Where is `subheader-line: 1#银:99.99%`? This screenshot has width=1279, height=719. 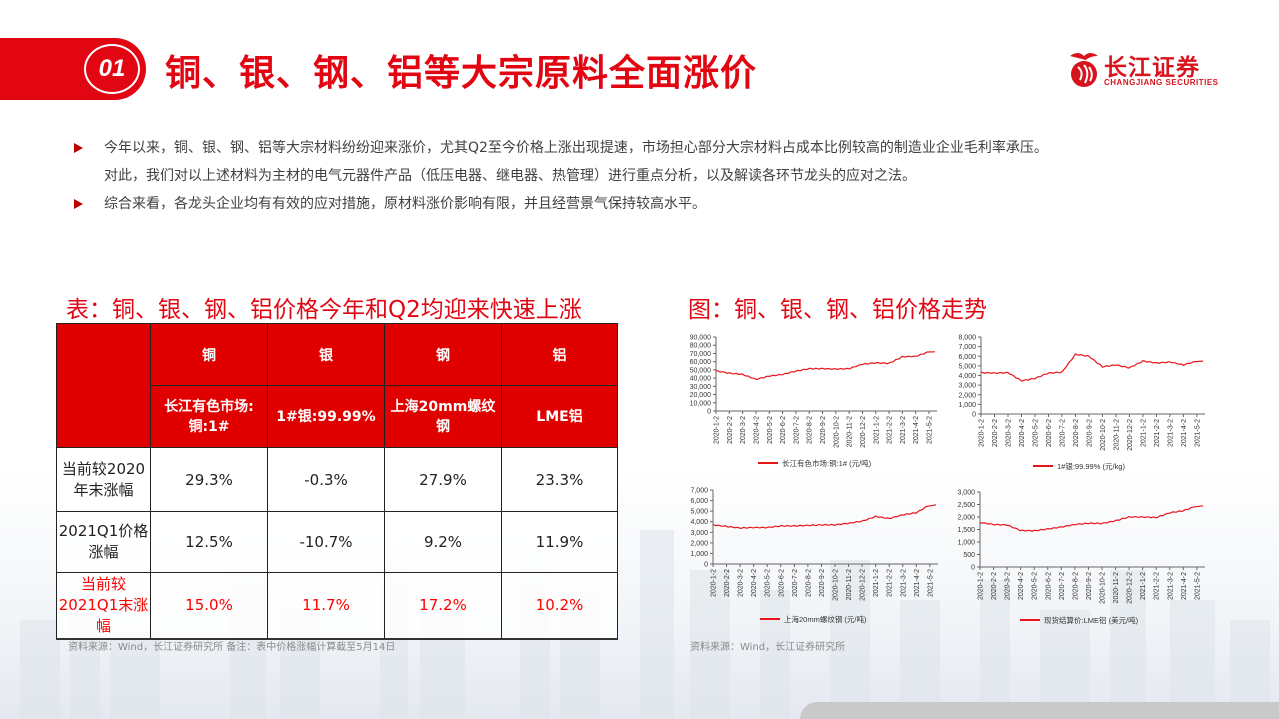
subheader-line: 1#银:99.99% is located at coordinates (326, 416).